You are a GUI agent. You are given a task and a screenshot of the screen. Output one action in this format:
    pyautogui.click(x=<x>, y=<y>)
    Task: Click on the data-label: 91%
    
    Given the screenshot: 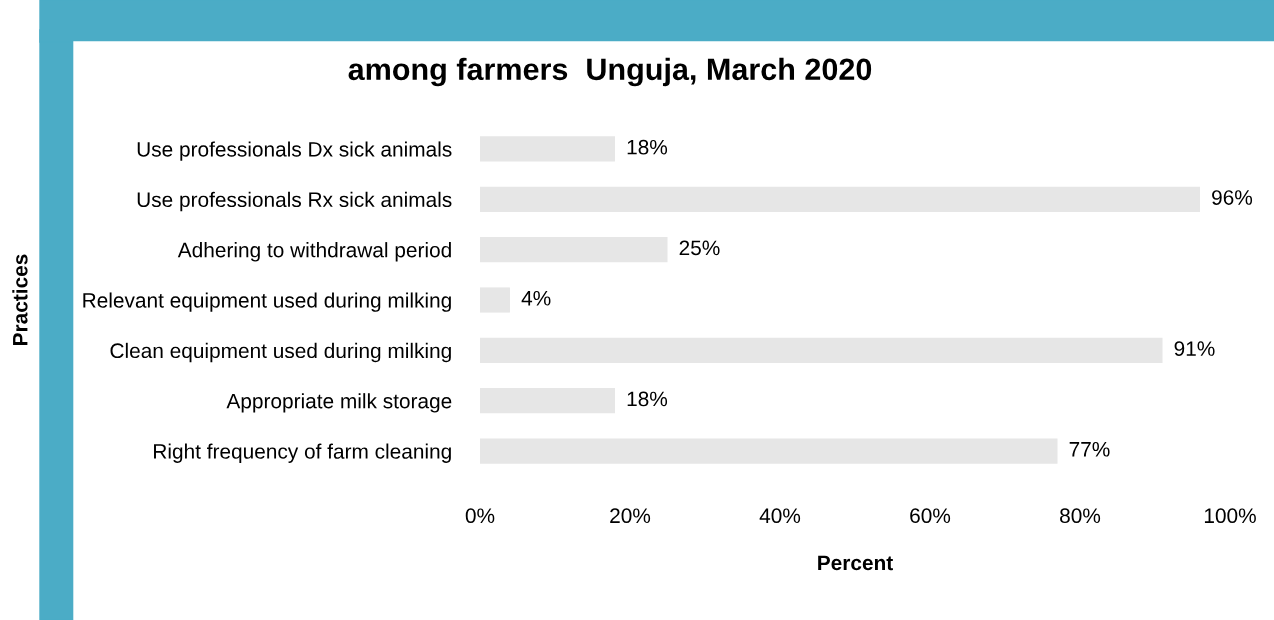 What is the action you would take?
    pyautogui.click(x=1194, y=348)
    